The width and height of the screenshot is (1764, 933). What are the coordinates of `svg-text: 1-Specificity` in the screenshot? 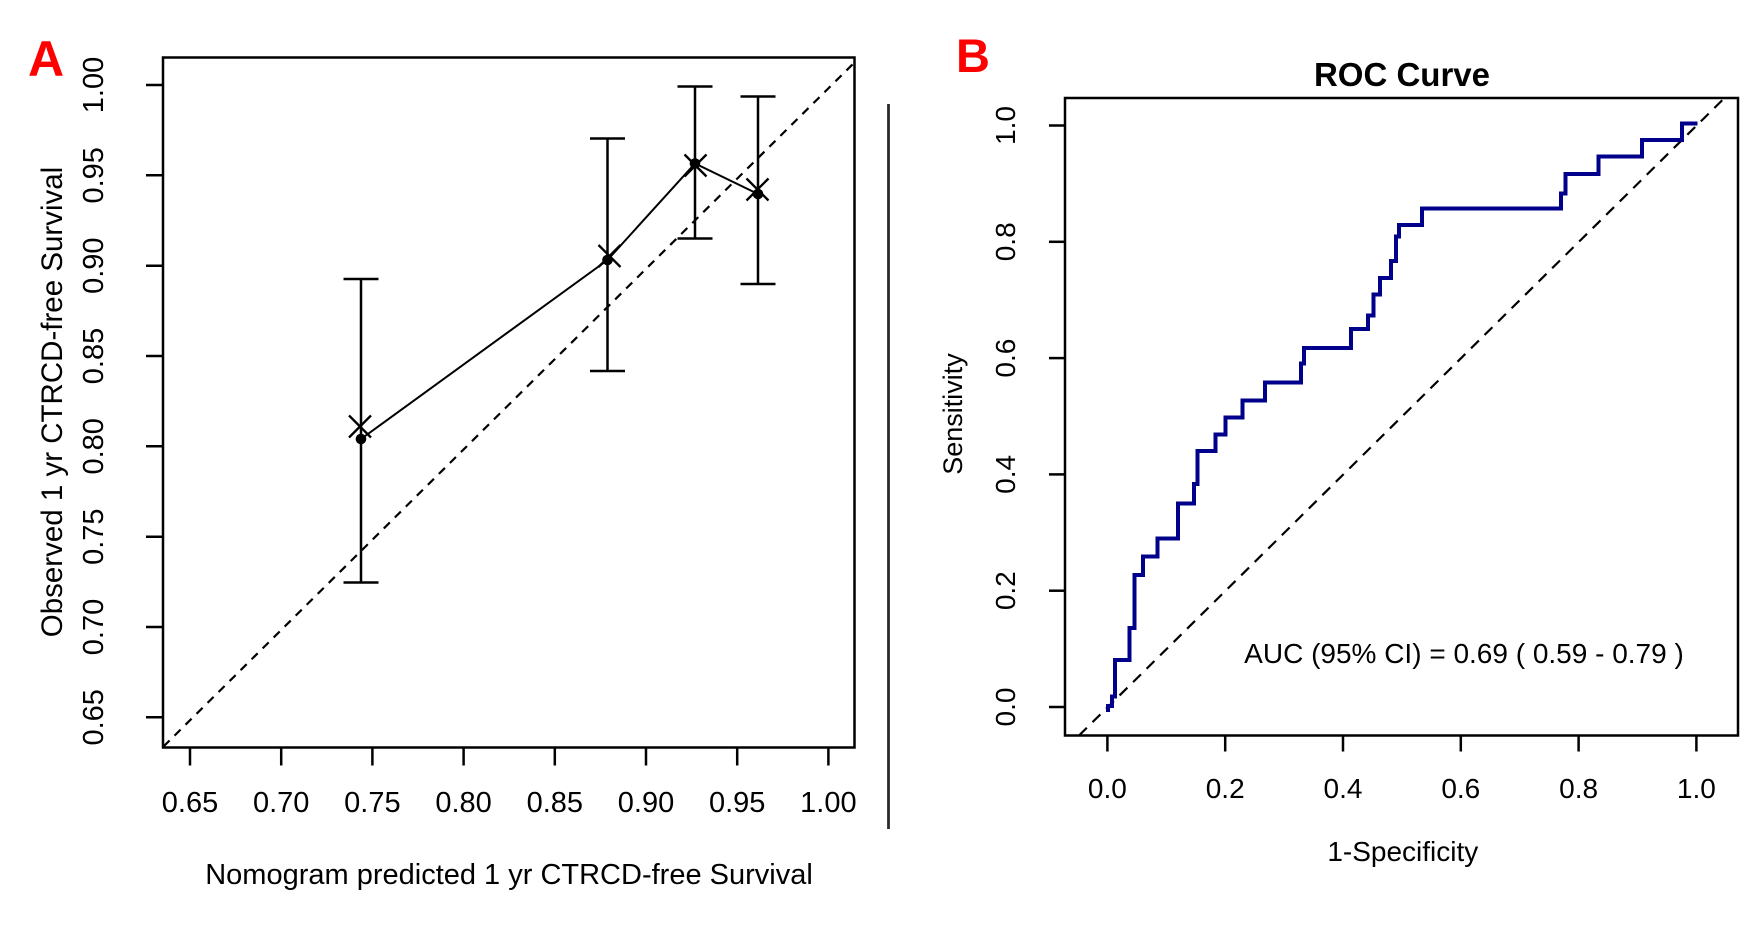 It's located at (1402, 851).